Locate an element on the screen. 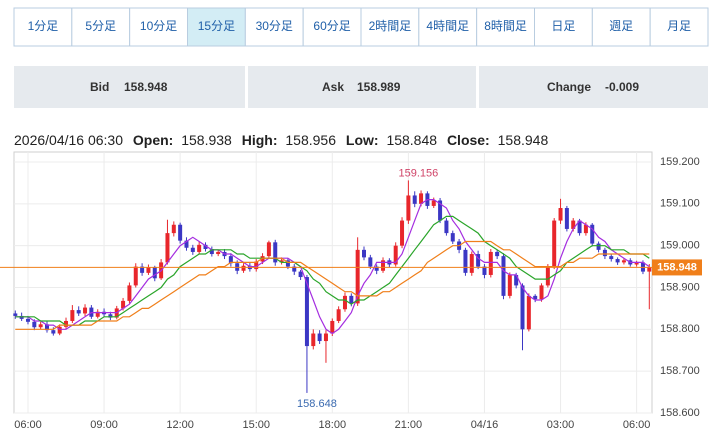 This screenshot has width=720, height=436. tab-label: 10分足 is located at coordinates (158, 26).